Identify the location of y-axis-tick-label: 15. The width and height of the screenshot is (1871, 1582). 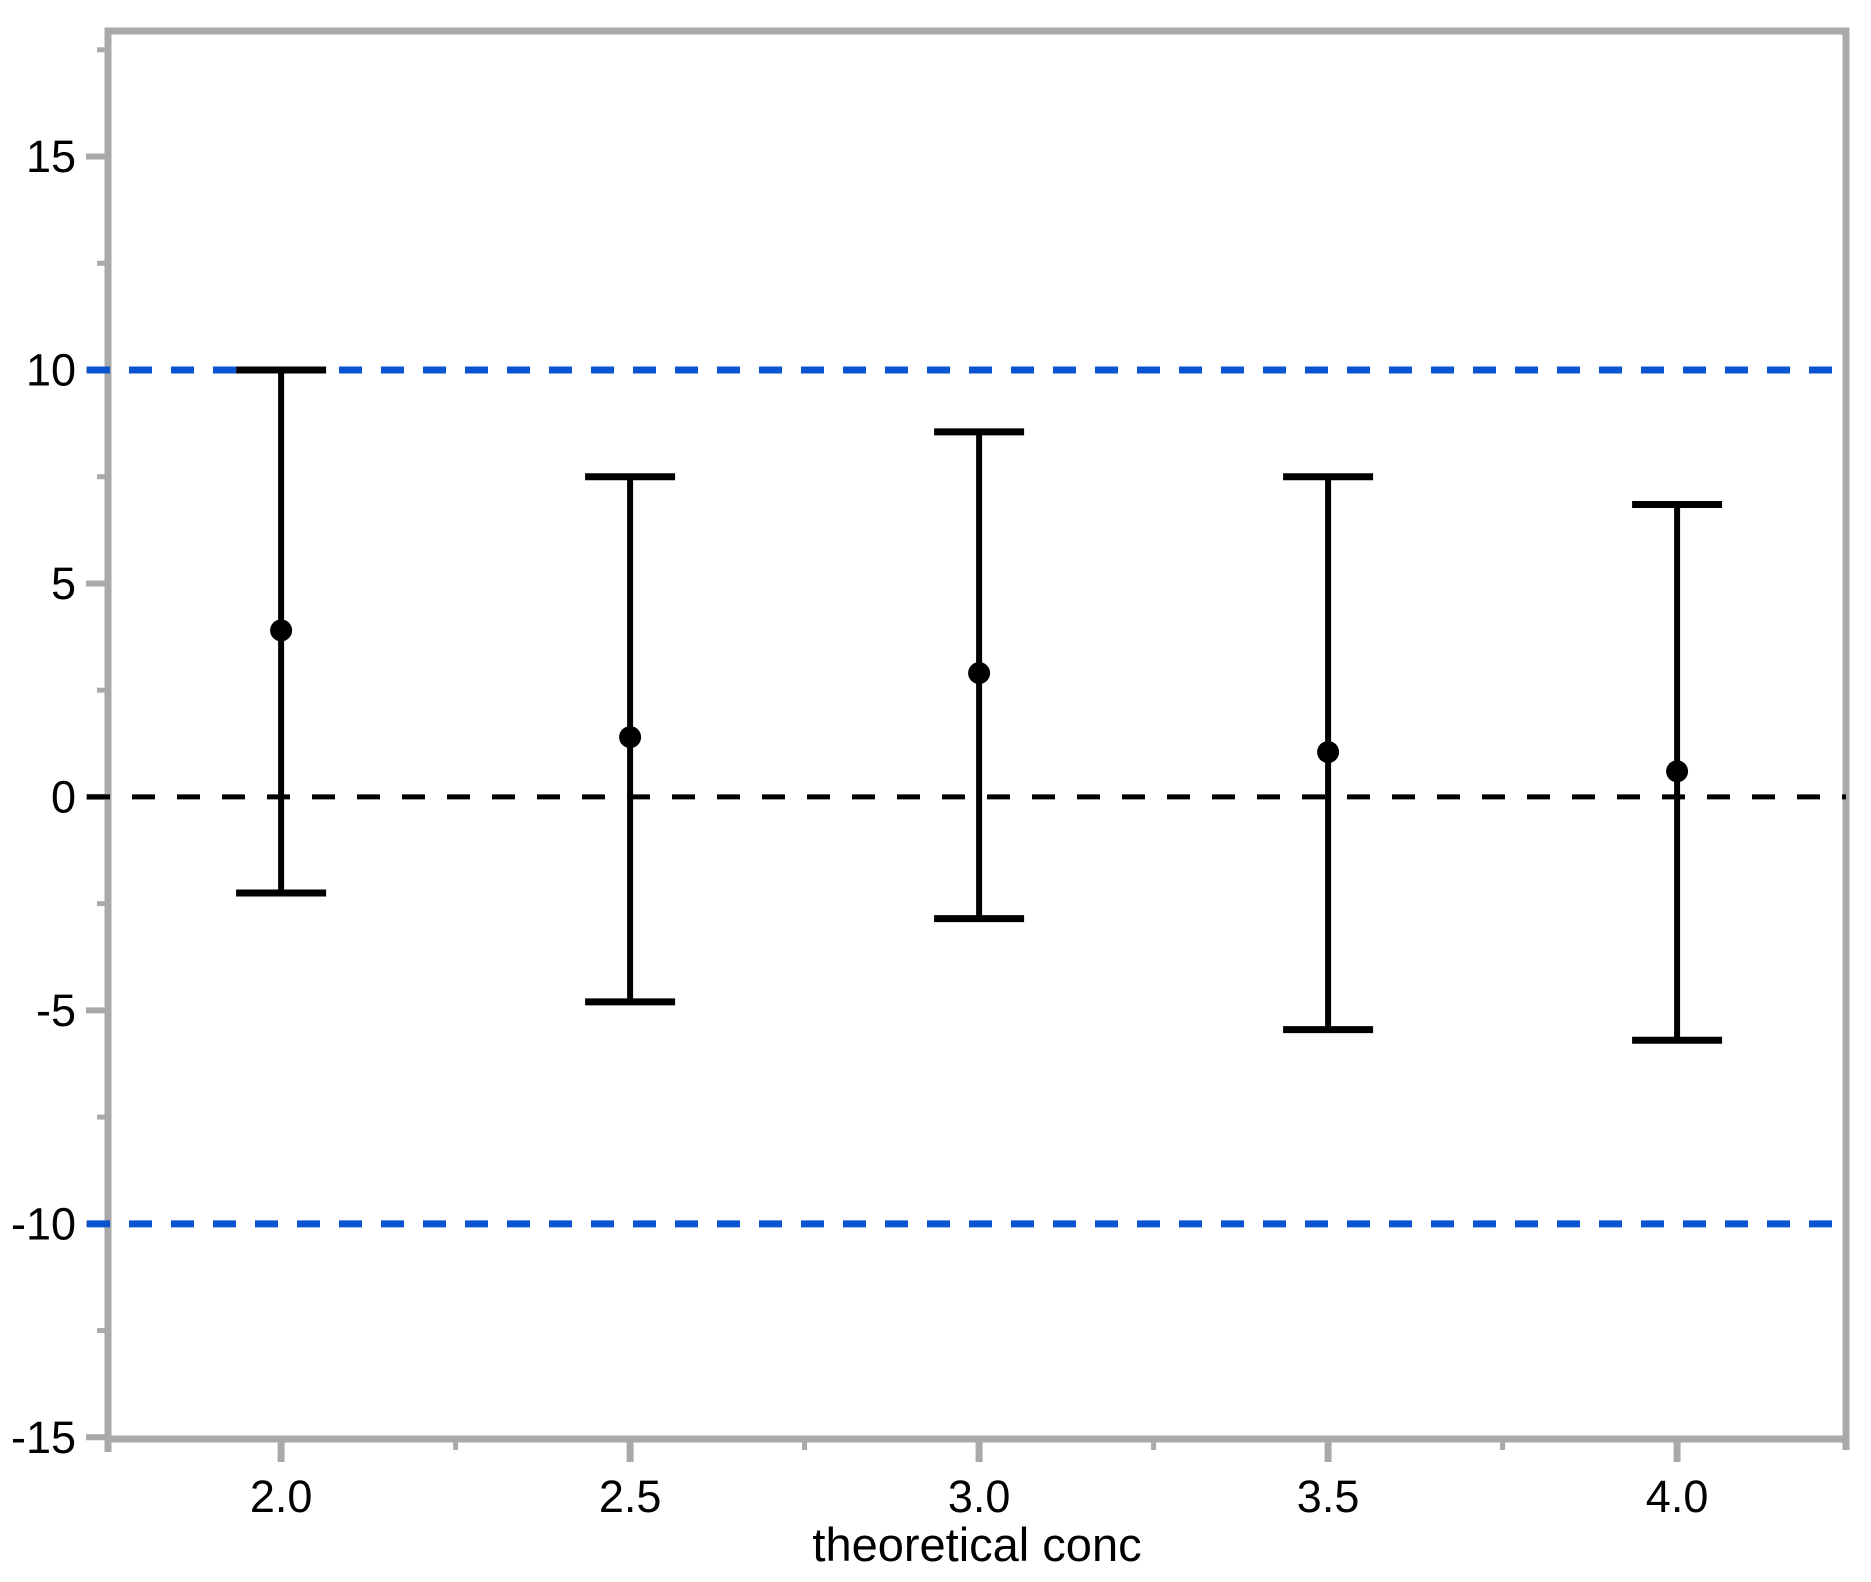
(51, 156).